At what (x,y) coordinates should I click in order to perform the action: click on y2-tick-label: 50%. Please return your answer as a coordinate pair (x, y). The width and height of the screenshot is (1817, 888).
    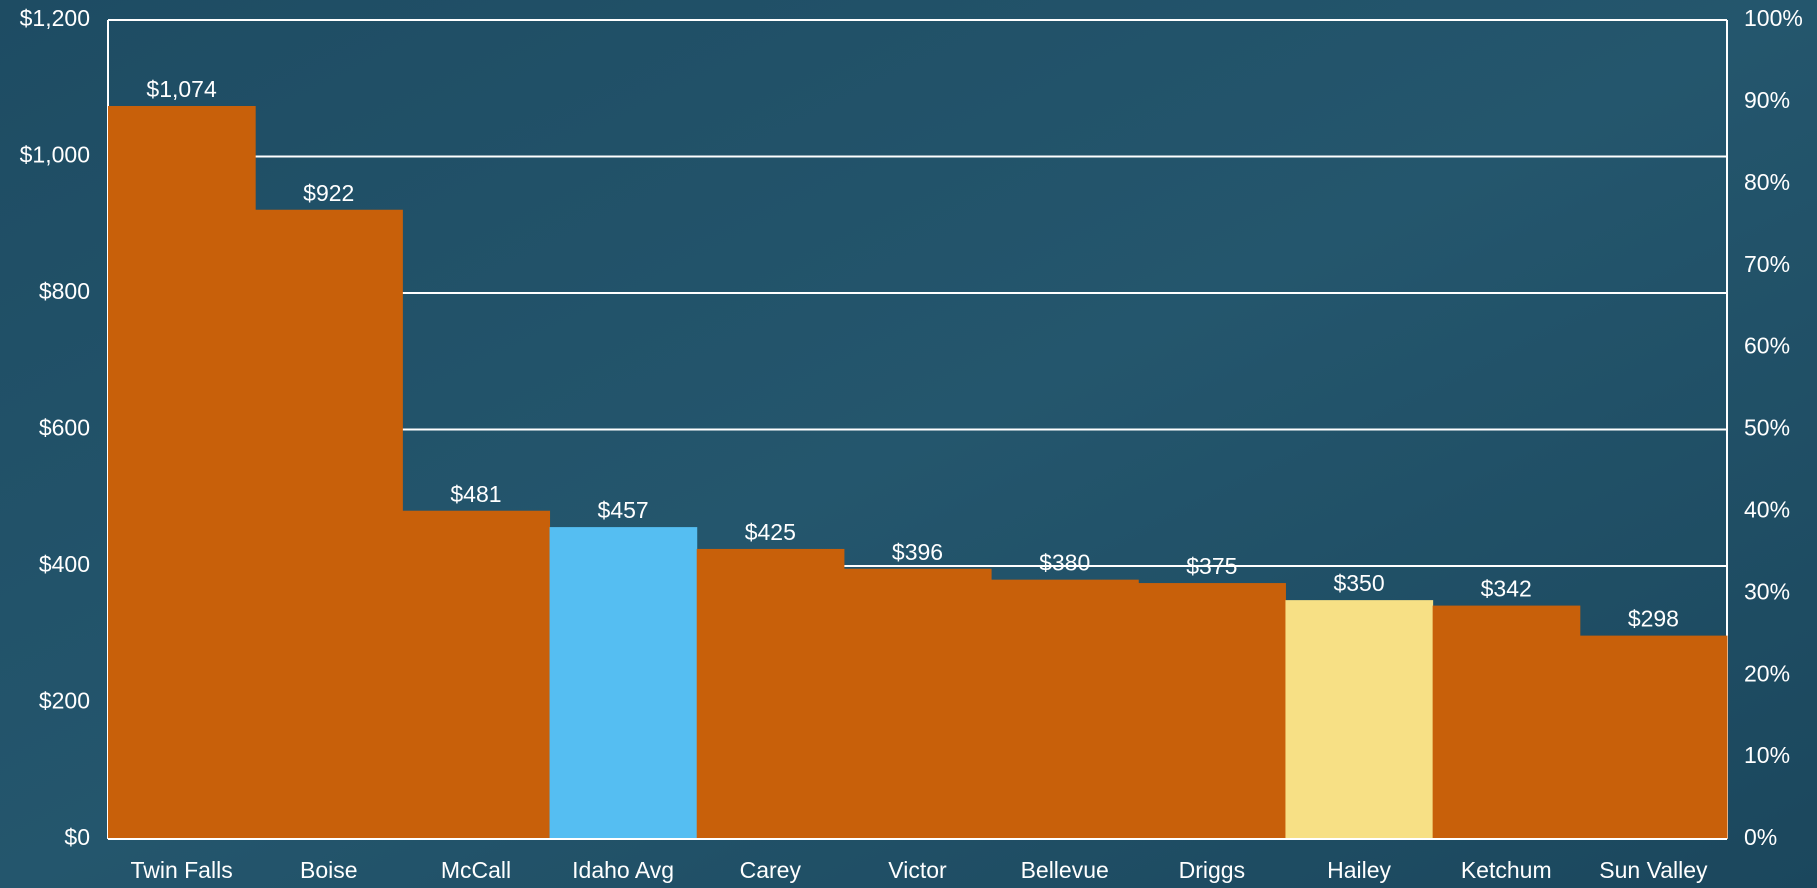
    Looking at the image, I should click on (1767, 428).